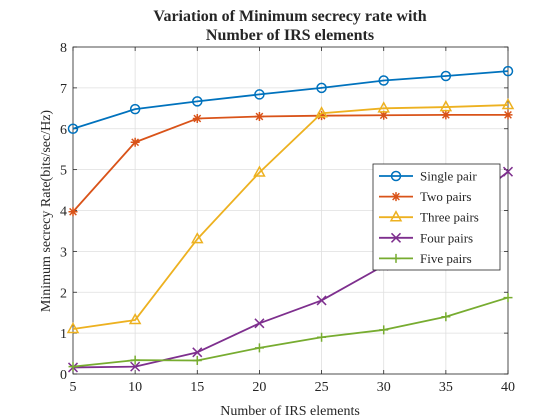 Image resolution: width=560 pixels, height=420 pixels. I want to click on y-tick-label: 1, so click(63, 334).